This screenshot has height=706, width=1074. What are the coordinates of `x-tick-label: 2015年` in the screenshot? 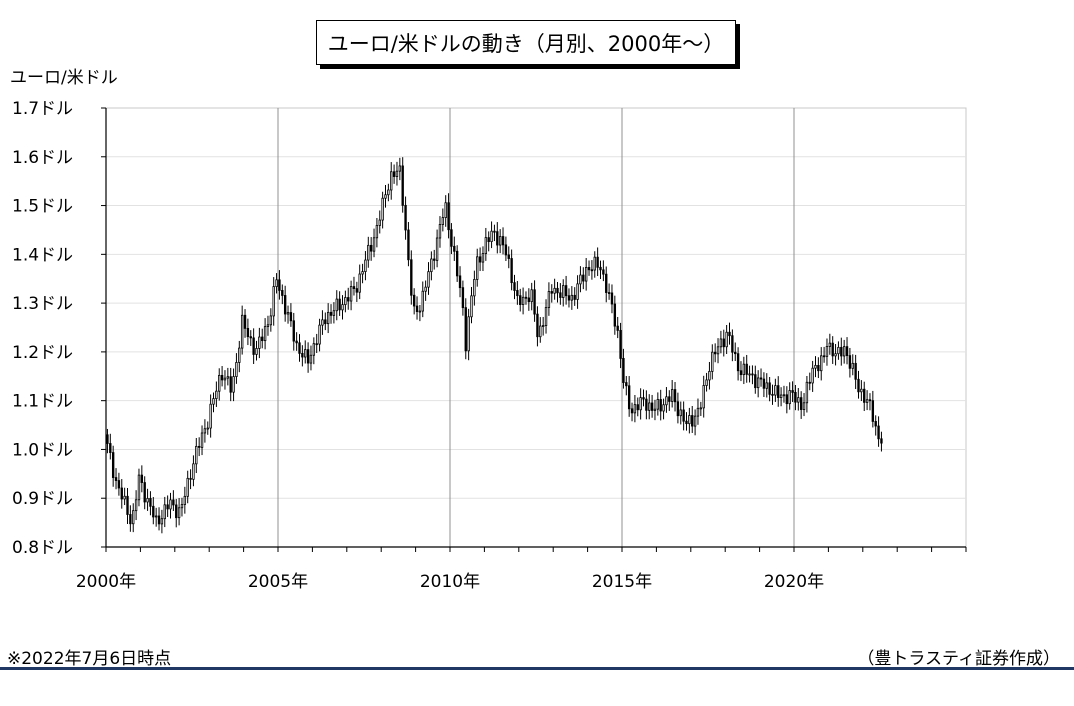 It's located at (622, 582).